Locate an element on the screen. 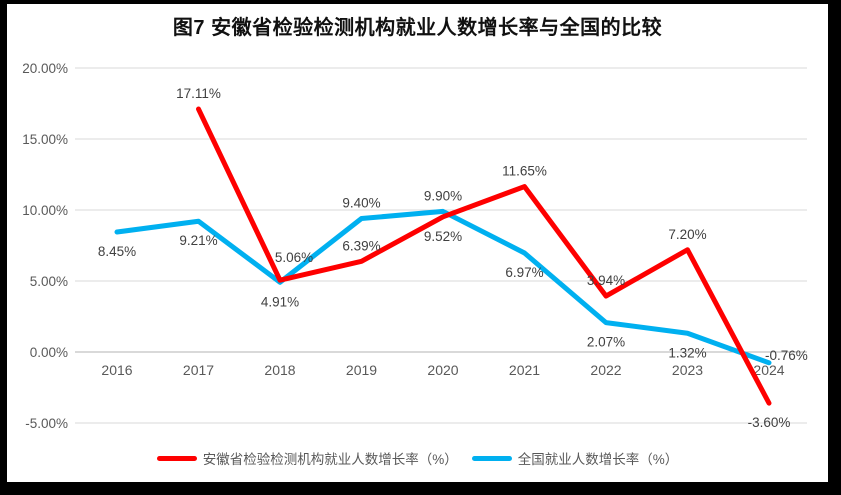 This screenshot has width=841, height=495. y-tick-label: 10.00% is located at coordinates (45, 210).